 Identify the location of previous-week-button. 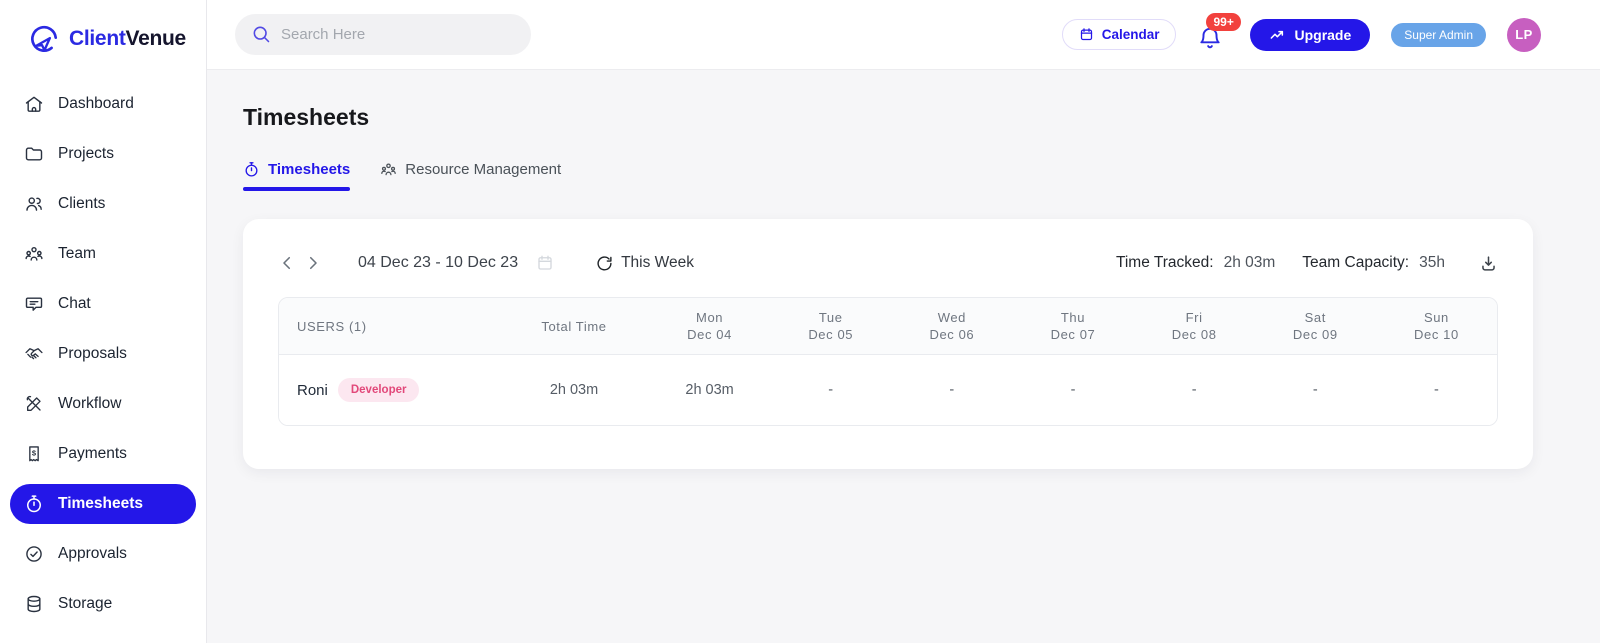
(287, 263).